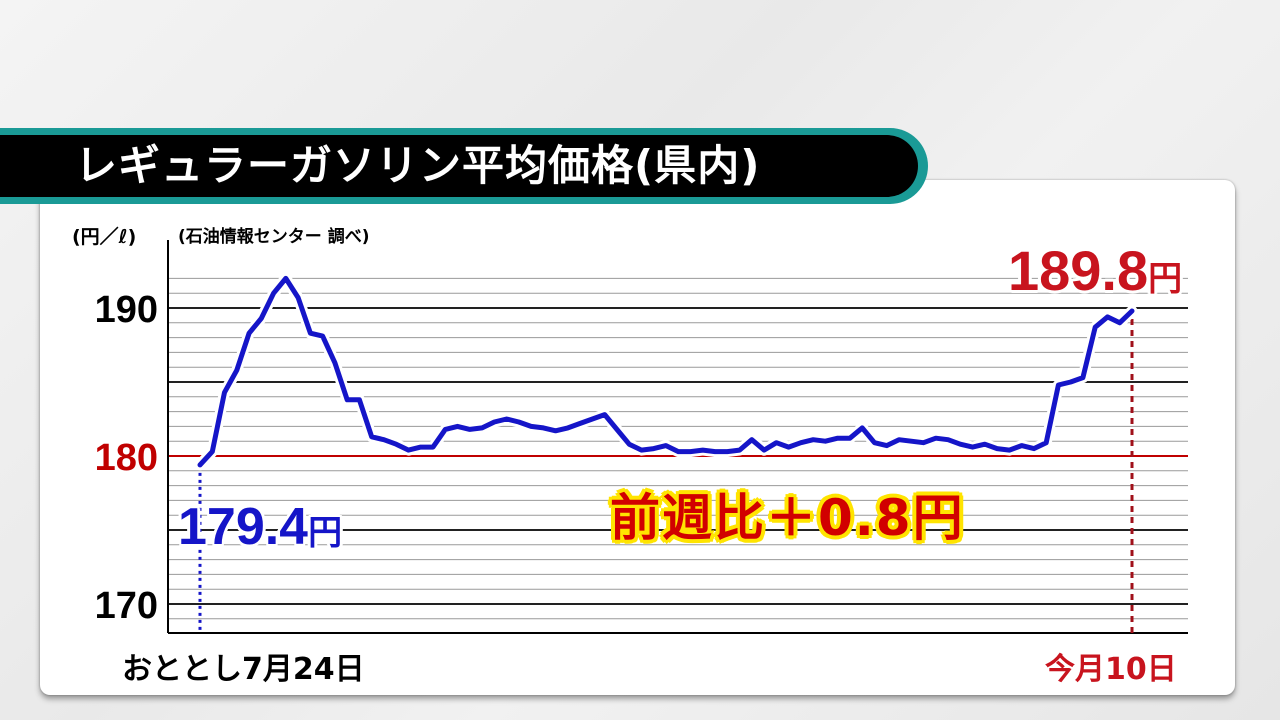 The image size is (1280, 720). Describe the element at coordinates (787, 518) in the screenshot. I see `week-change-label: 前週比＋0.8円` at that location.